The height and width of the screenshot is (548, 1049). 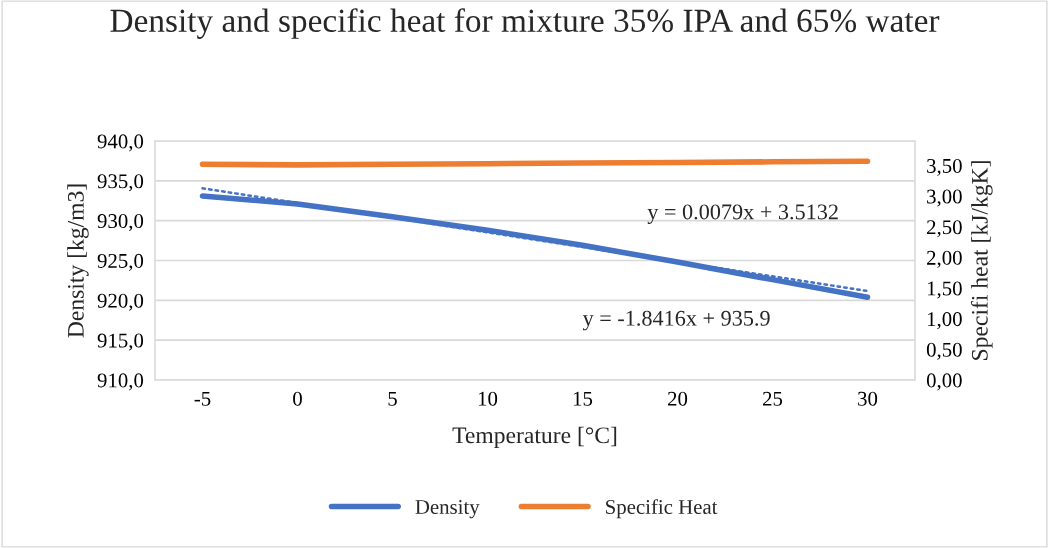 I want to click on x-tick-label: 15, so click(x=583, y=398).